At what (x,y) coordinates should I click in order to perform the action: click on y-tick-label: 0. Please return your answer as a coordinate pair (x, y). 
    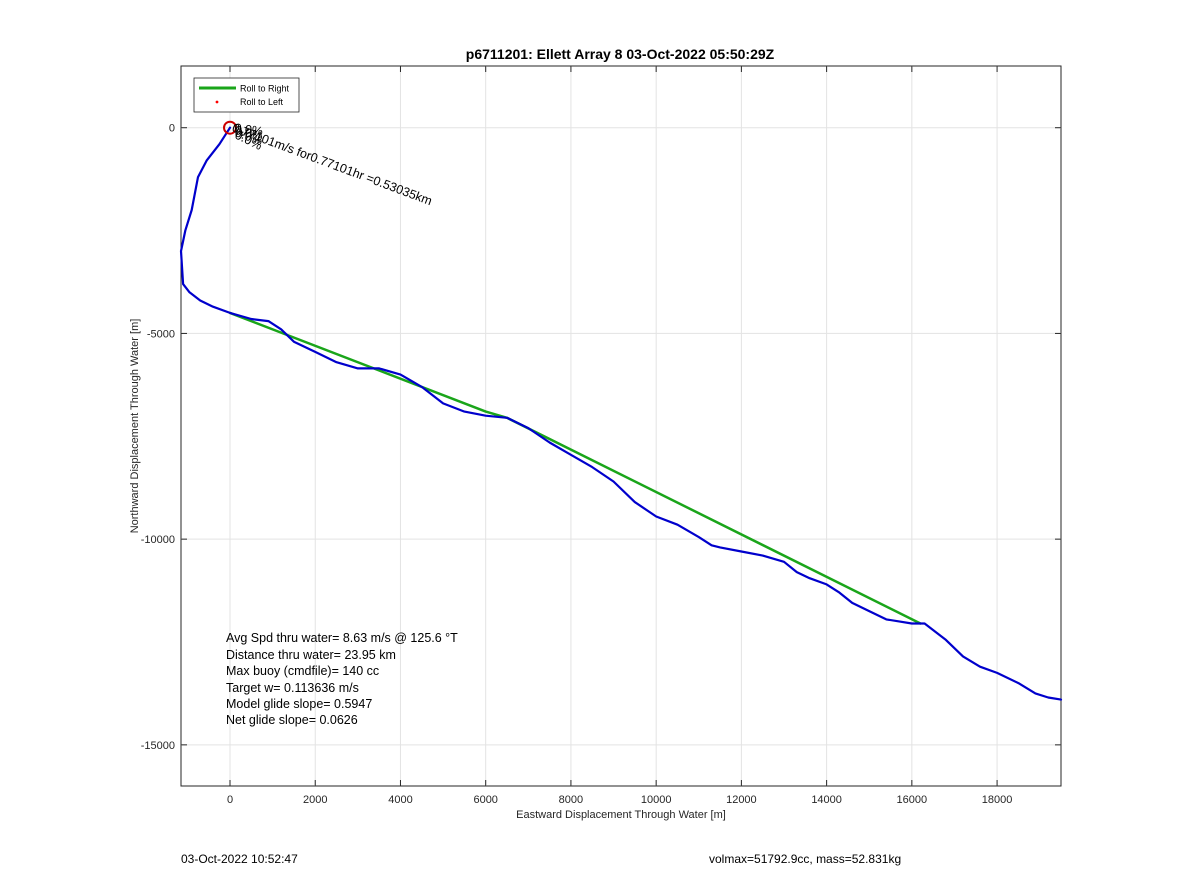
    Looking at the image, I should click on (172, 129).